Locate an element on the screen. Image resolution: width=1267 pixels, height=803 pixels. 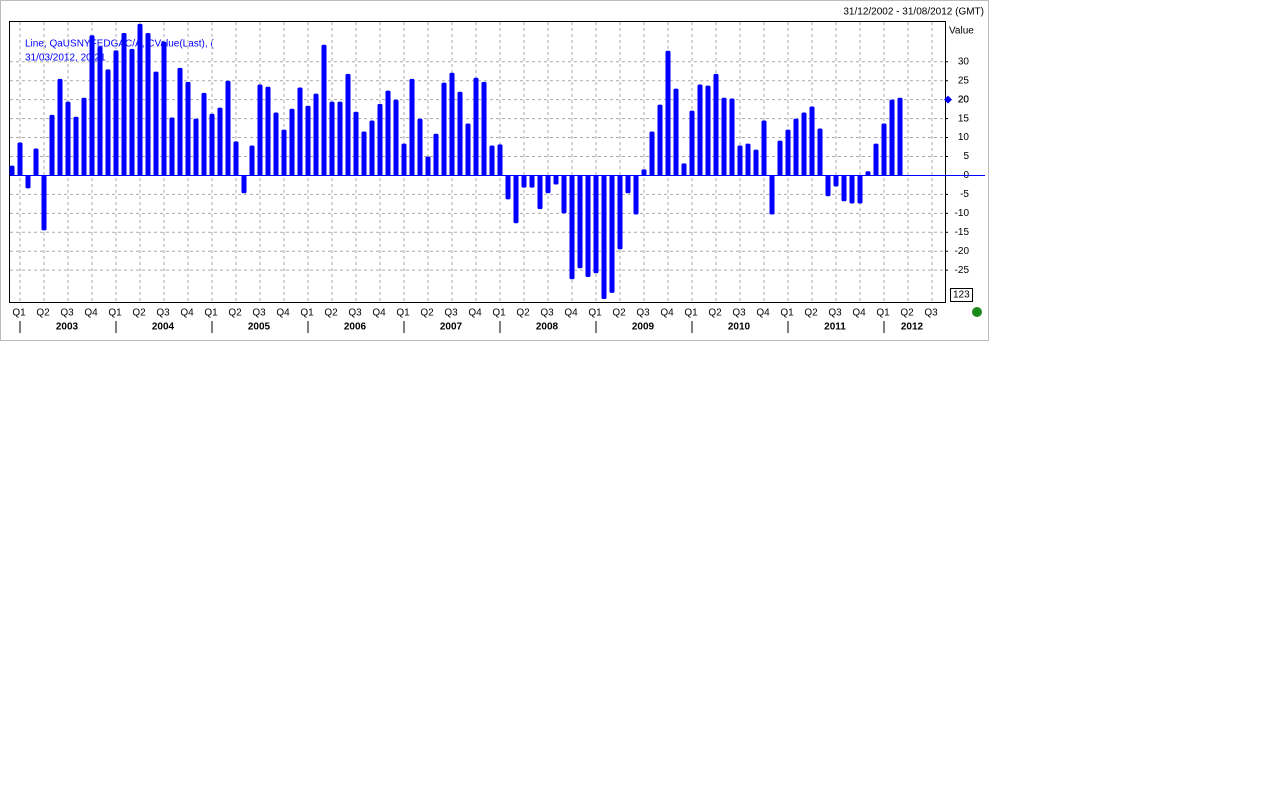
y-tick-label: 30 is located at coordinates (964, 61).